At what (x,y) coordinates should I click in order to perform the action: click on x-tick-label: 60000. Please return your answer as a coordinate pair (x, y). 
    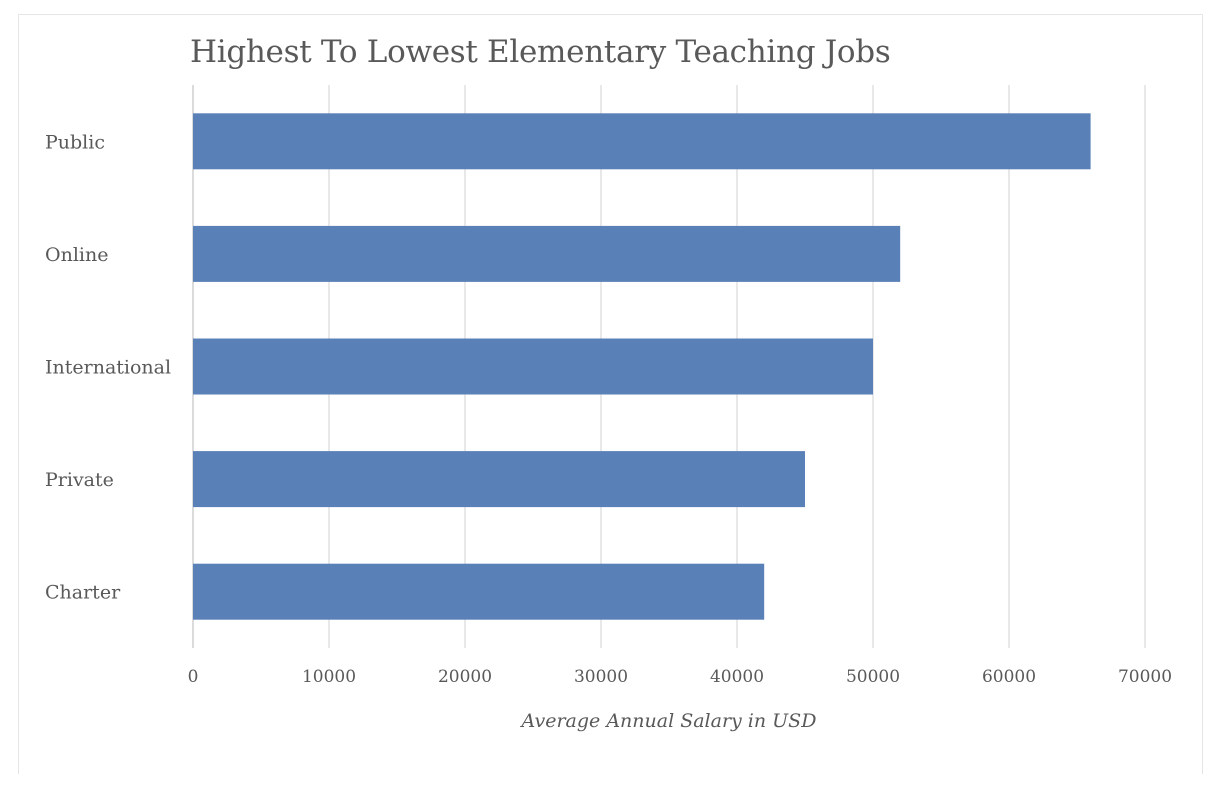
    Looking at the image, I should click on (1009, 677).